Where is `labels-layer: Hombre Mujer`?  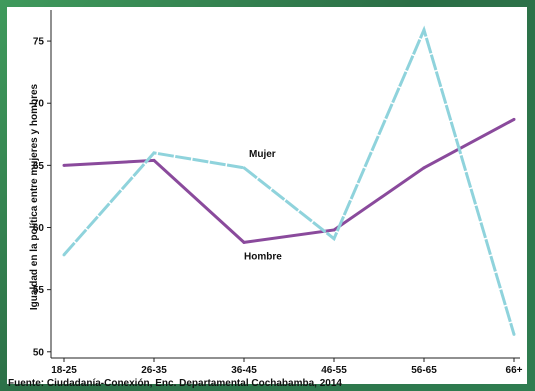
labels-layer: Hombre Mujer is located at coordinates (263, 206).